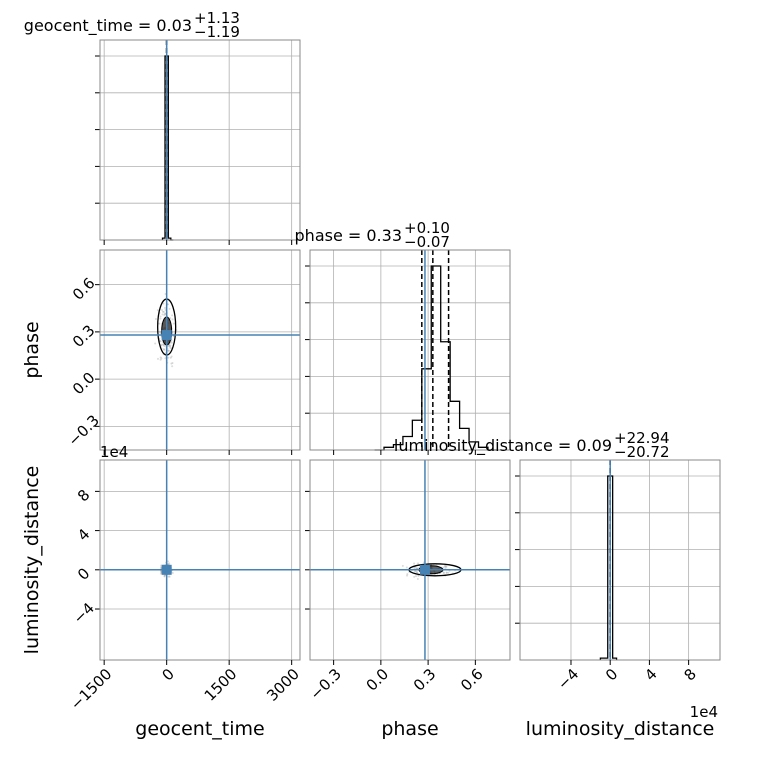 The width and height of the screenshot is (760, 764). I want to click on x-axis-label: geocent_time, so click(199, 729).